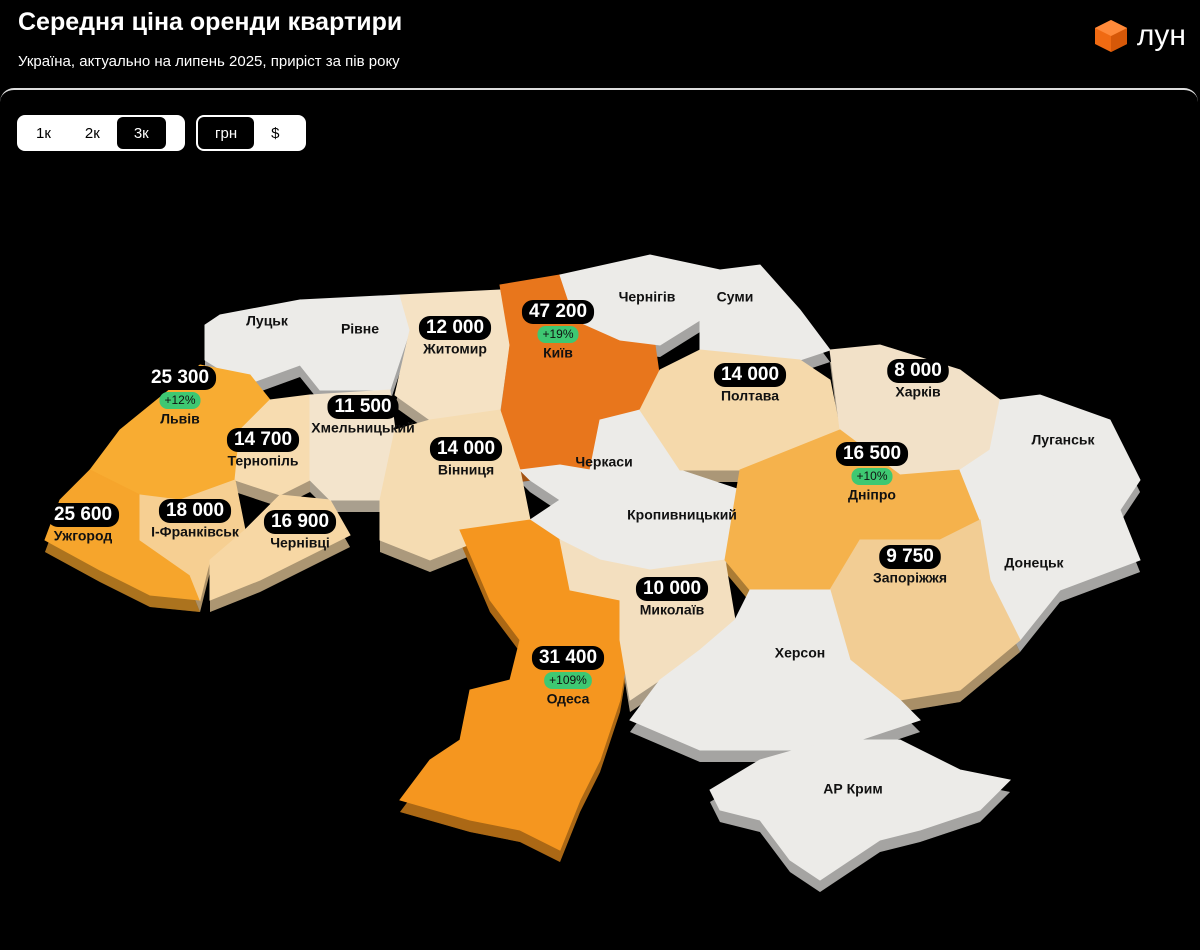 The image size is (1200, 950). I want to click on region-name: АР Крим, so click(852, 789).